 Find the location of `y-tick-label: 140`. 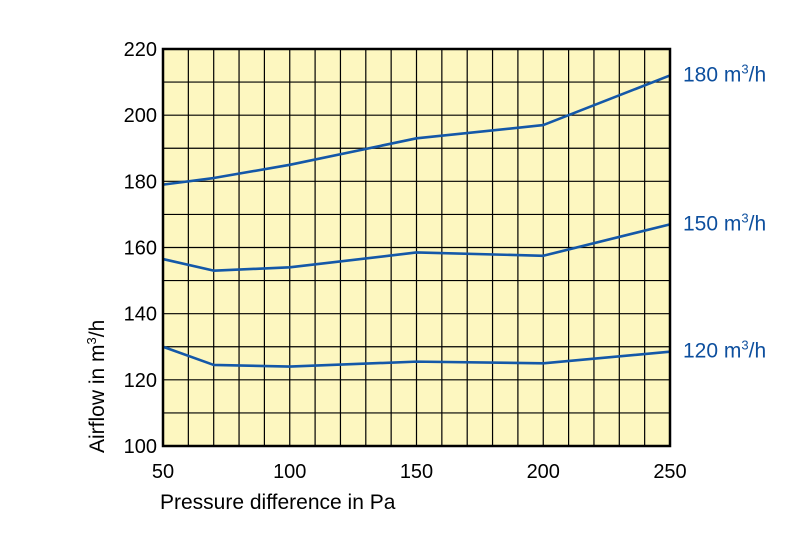

y-tick-label: 140 is located at coordinates (140, 315).